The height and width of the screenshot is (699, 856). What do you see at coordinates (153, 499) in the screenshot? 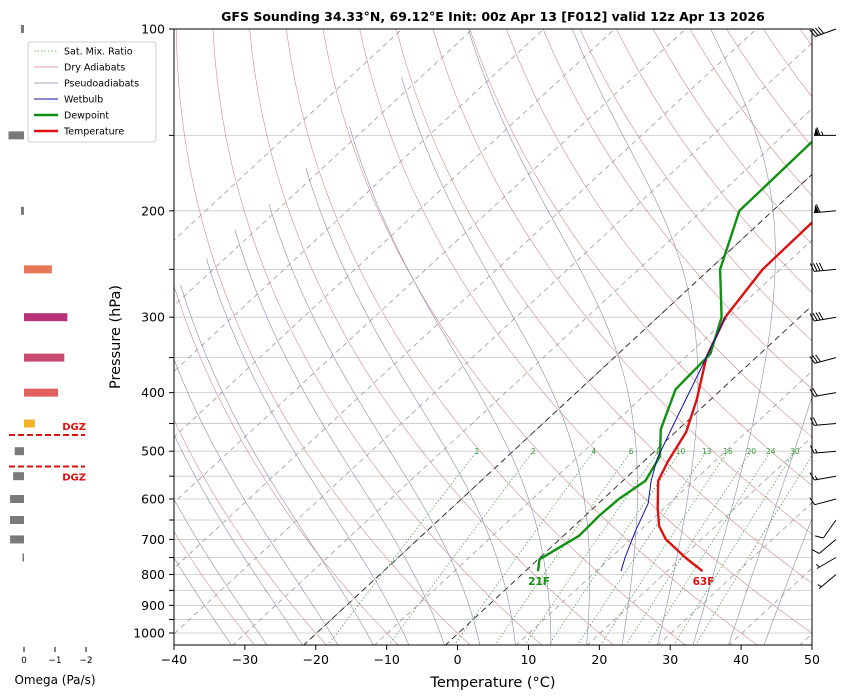
I see `y-tick-label: 600` at bounding box center [153, 499].